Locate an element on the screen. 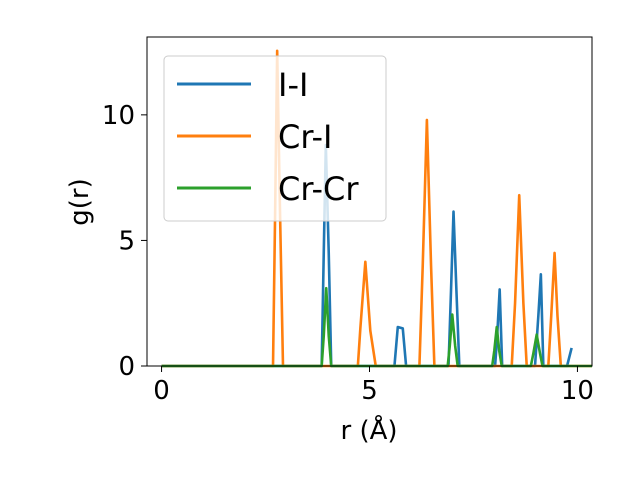 This screenshot has width=640, height=480. legend: I-I Cr-I Cr-Cr is located at coordinates (275, 138).